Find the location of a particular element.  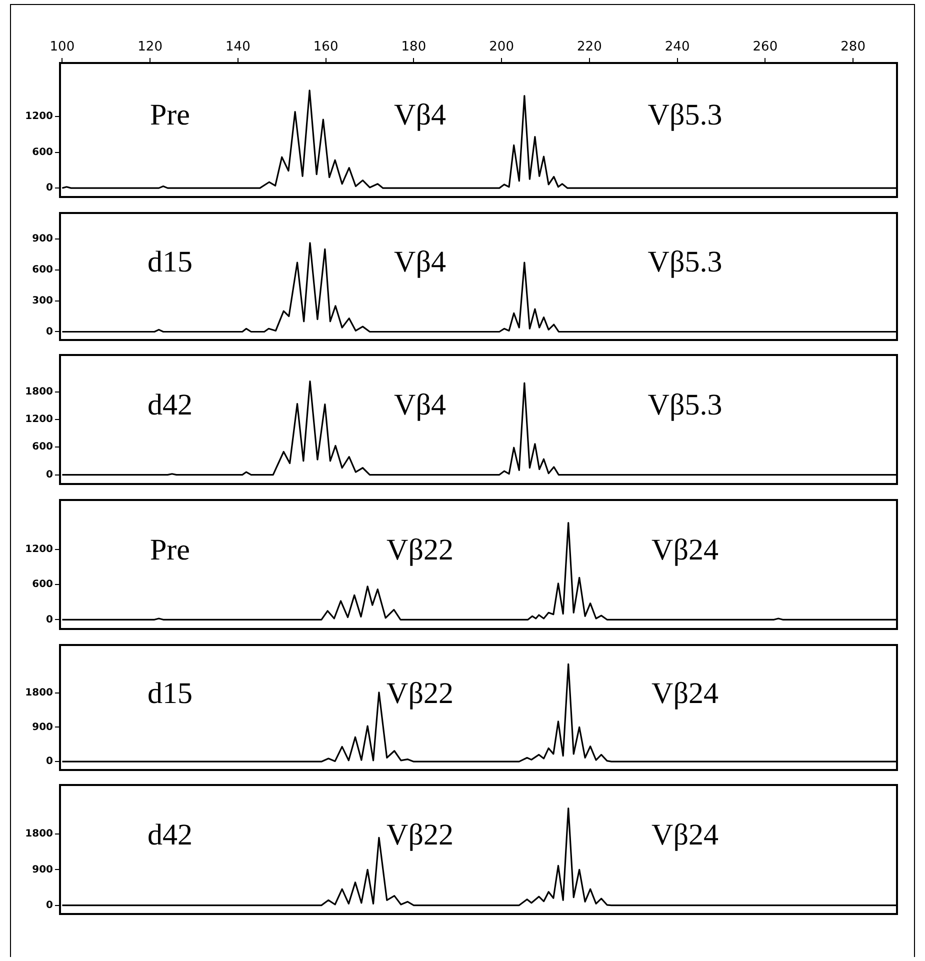

x-tick-label: 140 is located at coordinates (238, 47).